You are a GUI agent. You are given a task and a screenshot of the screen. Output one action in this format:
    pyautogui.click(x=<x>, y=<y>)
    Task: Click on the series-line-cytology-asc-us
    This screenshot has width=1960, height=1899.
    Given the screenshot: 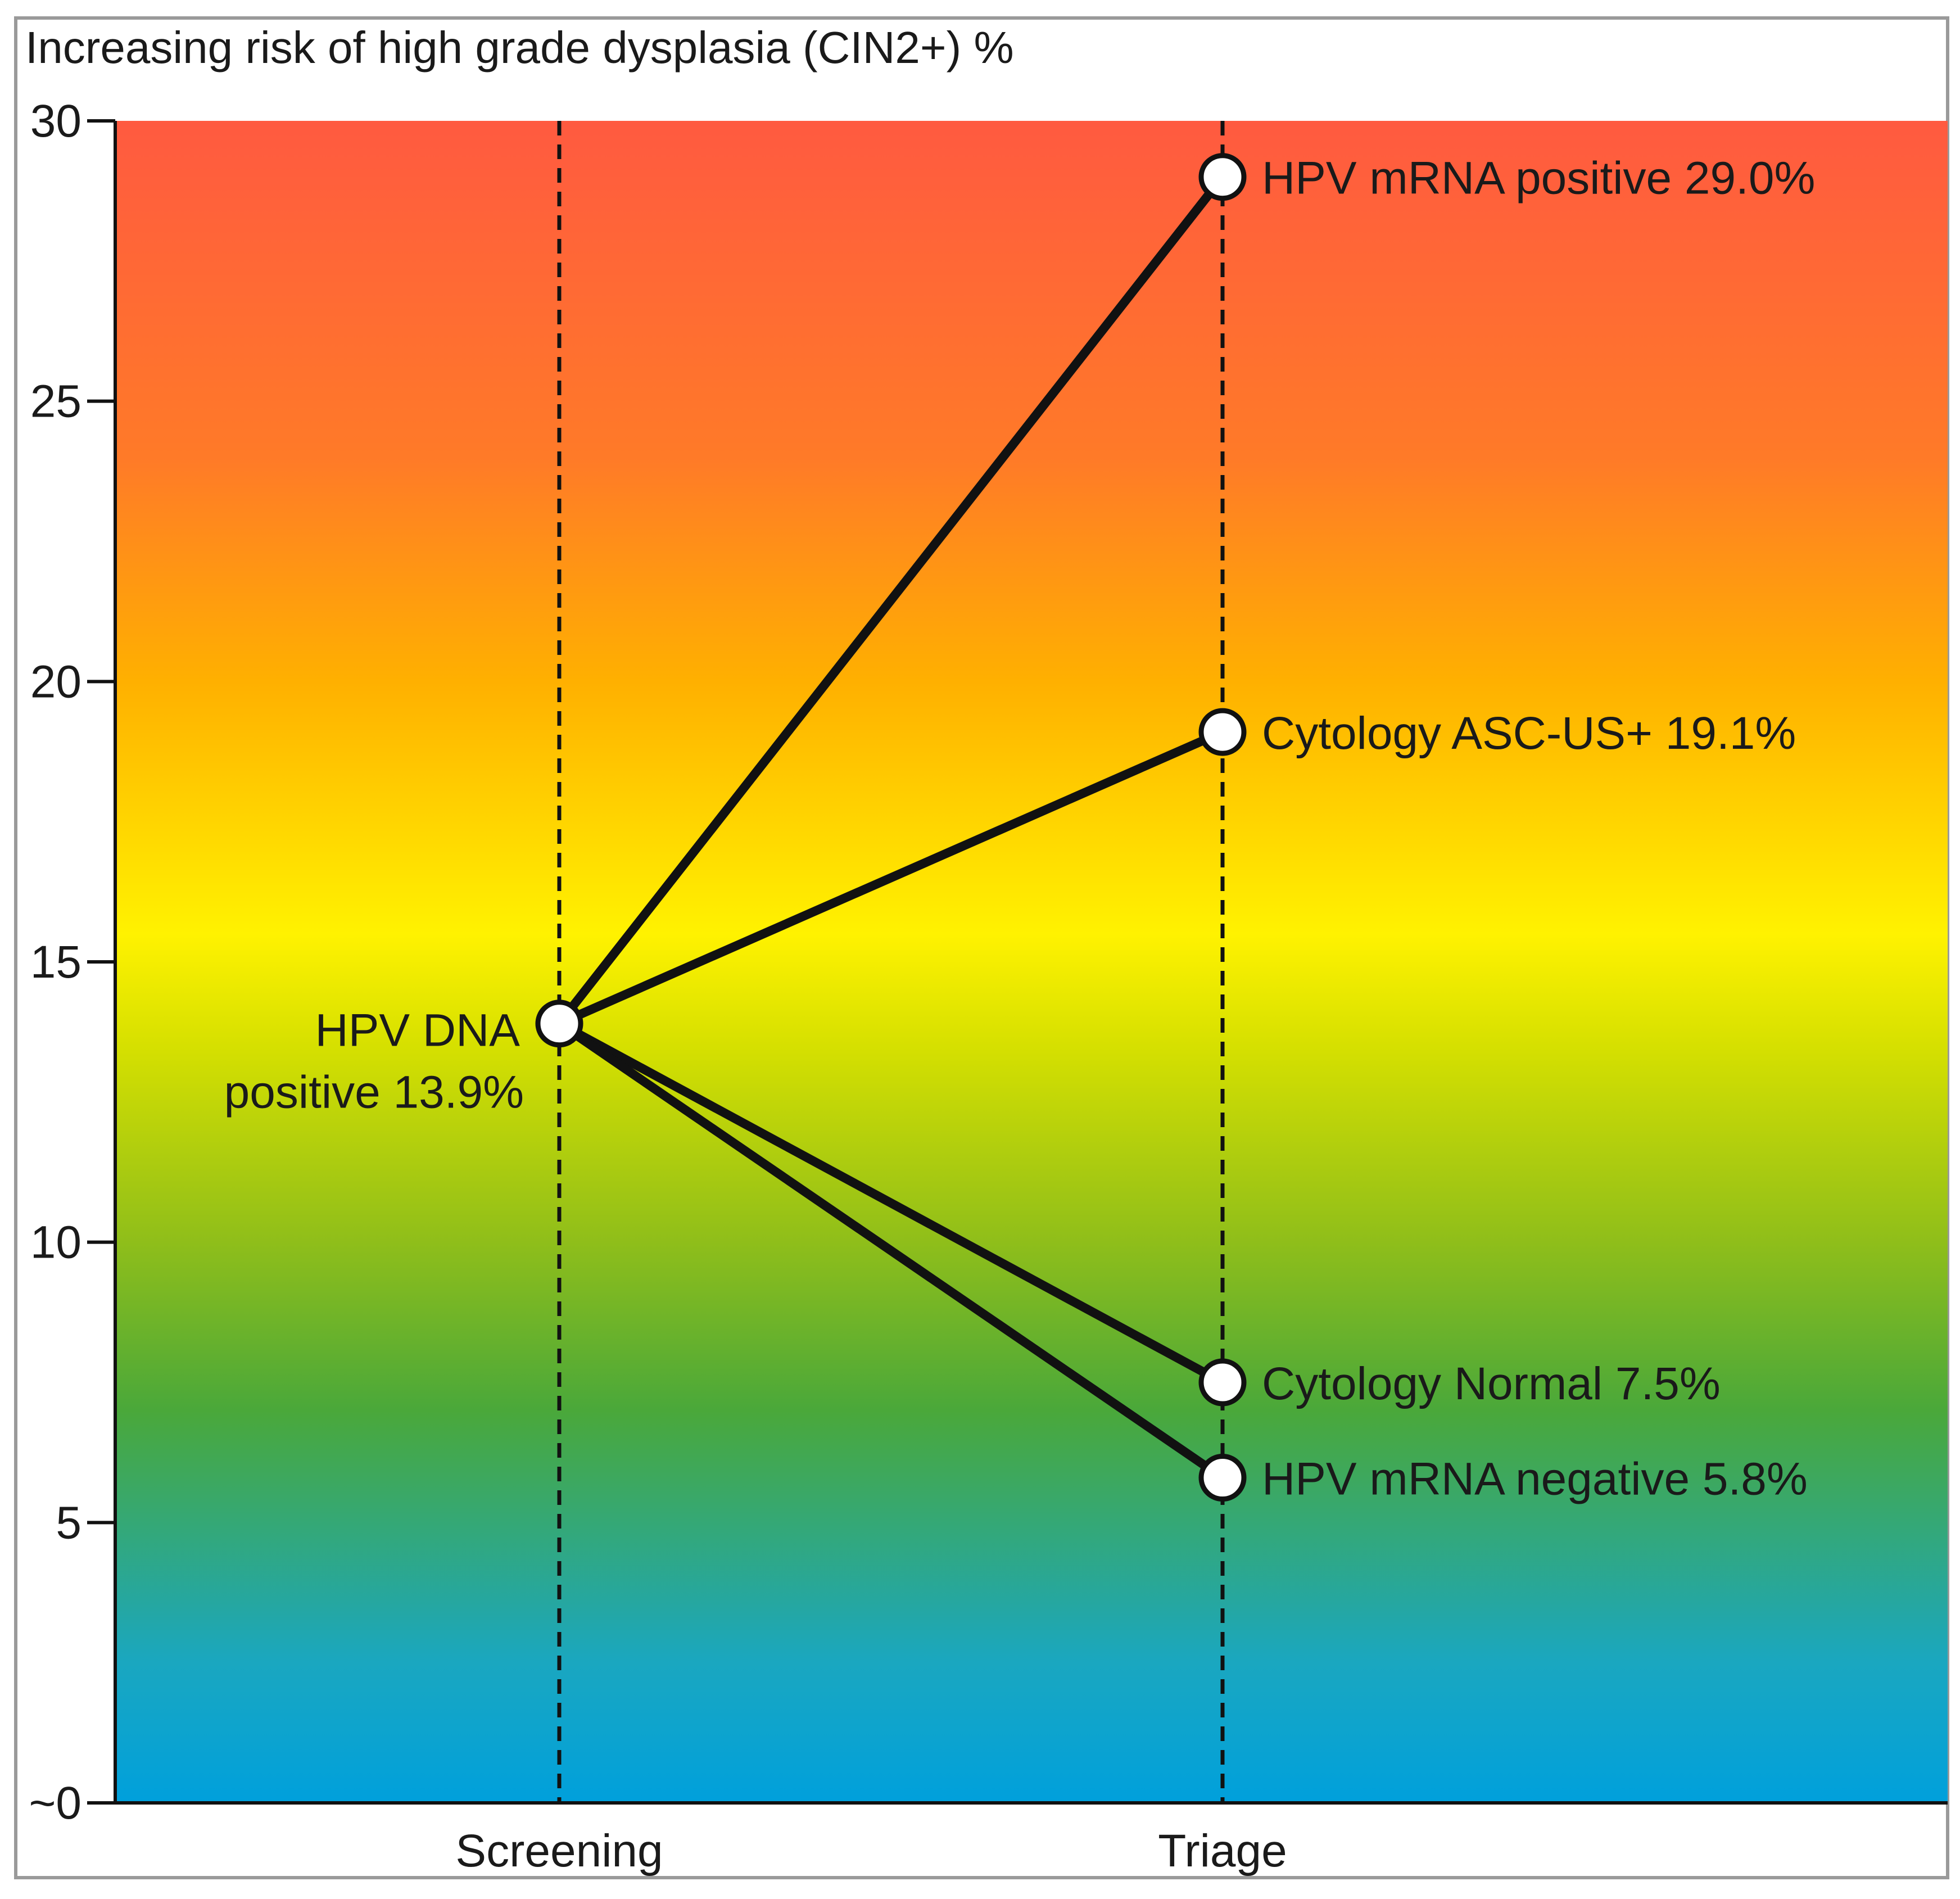 What is the action you would take?
    pyautogui.click(x=891, y=877)
    